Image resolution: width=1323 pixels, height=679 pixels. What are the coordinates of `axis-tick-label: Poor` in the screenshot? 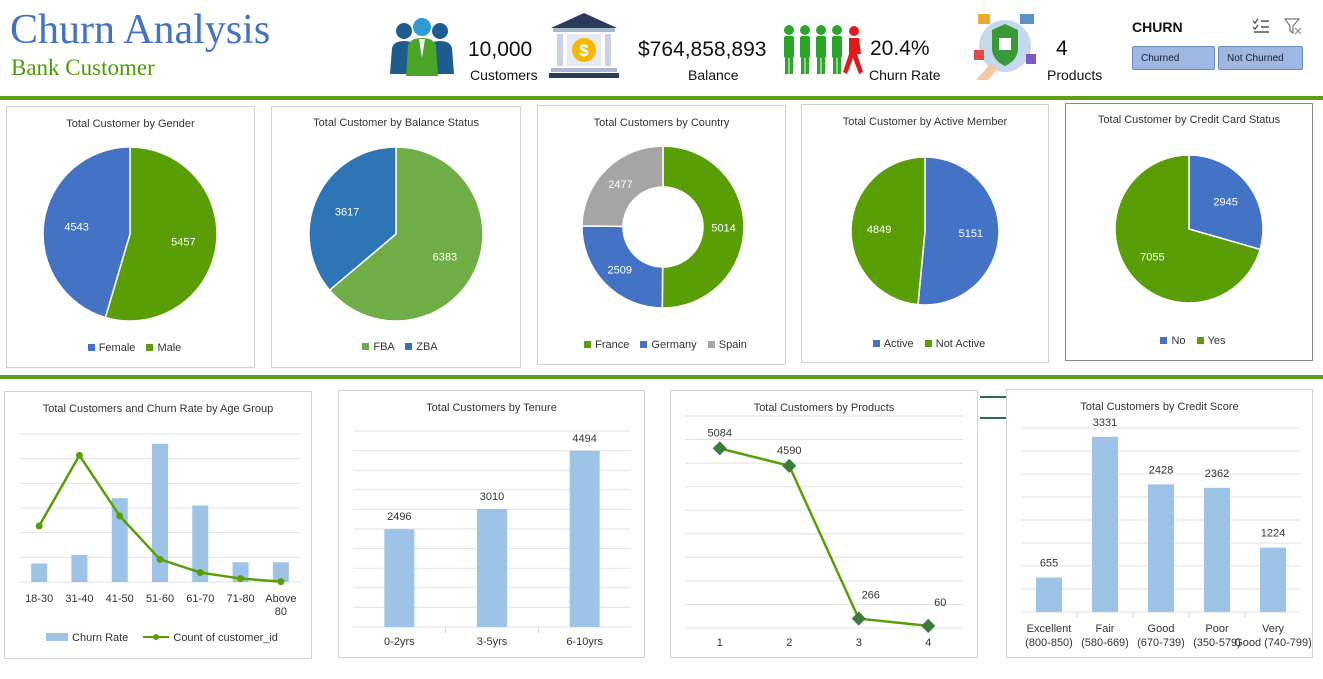 It's located at (1217, 629).